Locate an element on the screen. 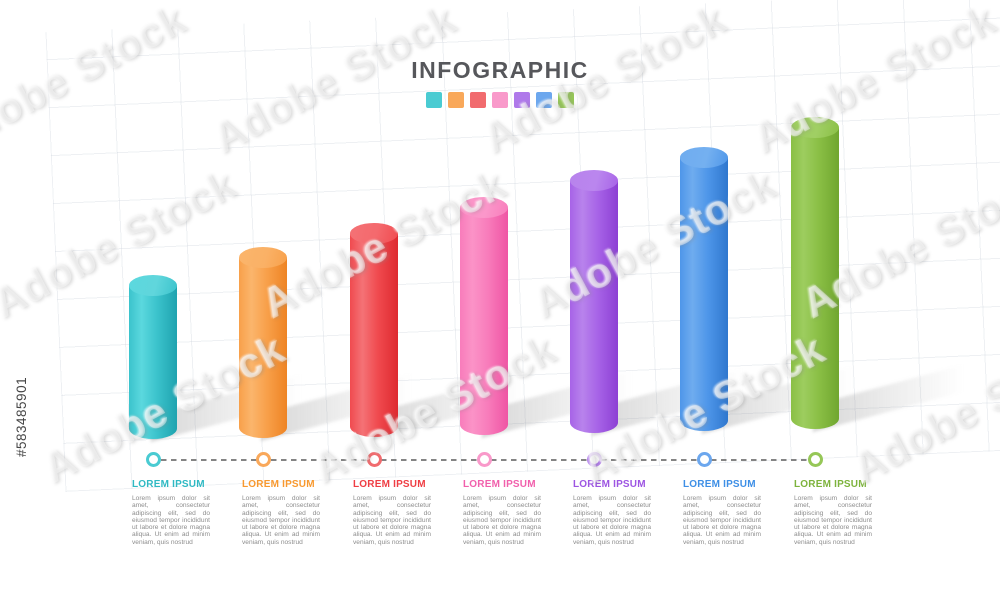  page-title: INFOGRAPHIC is located at coordinates (500, 70).